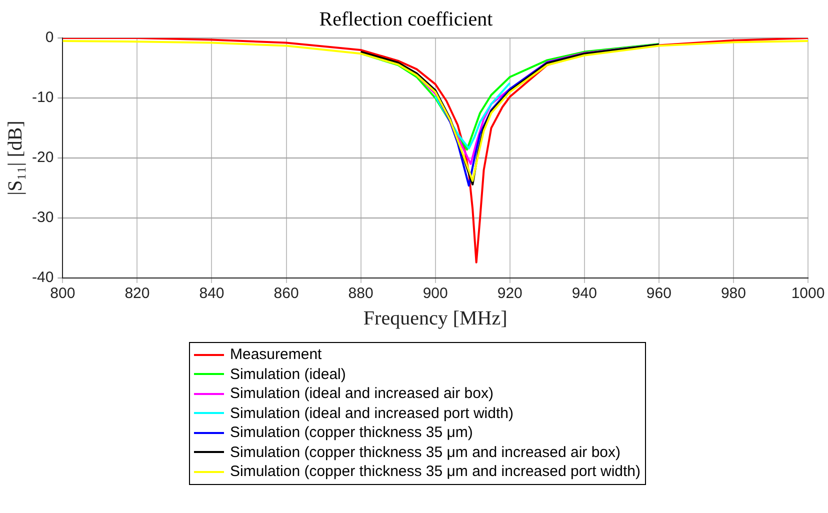 Image resolution: width=828 pixels, height=513 pixels. I want to click on x-tick-label: 920, so click(509, 293).